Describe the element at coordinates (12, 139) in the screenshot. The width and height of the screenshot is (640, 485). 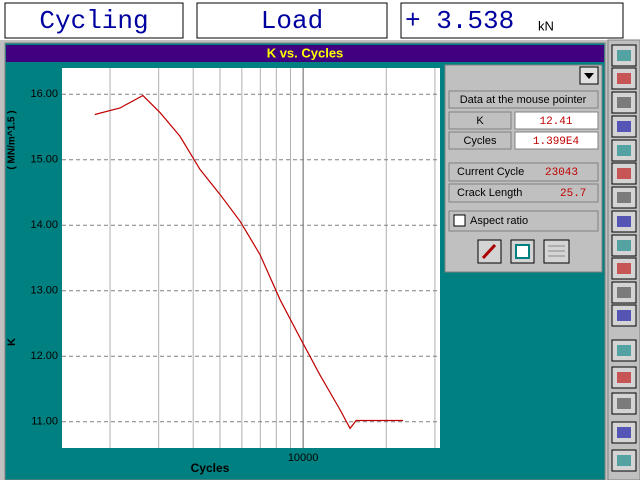
I see `y-axis-unit: ( MN/m^1.5 )` at that location.